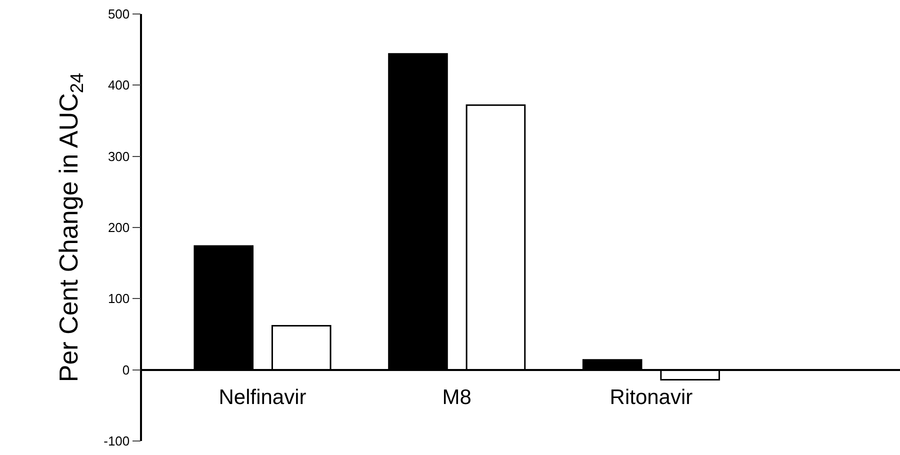  What do you see at coordinates (119, 228) in the screenshot?
I see `y-tick-label: 200` at bounding box center [119, 228].